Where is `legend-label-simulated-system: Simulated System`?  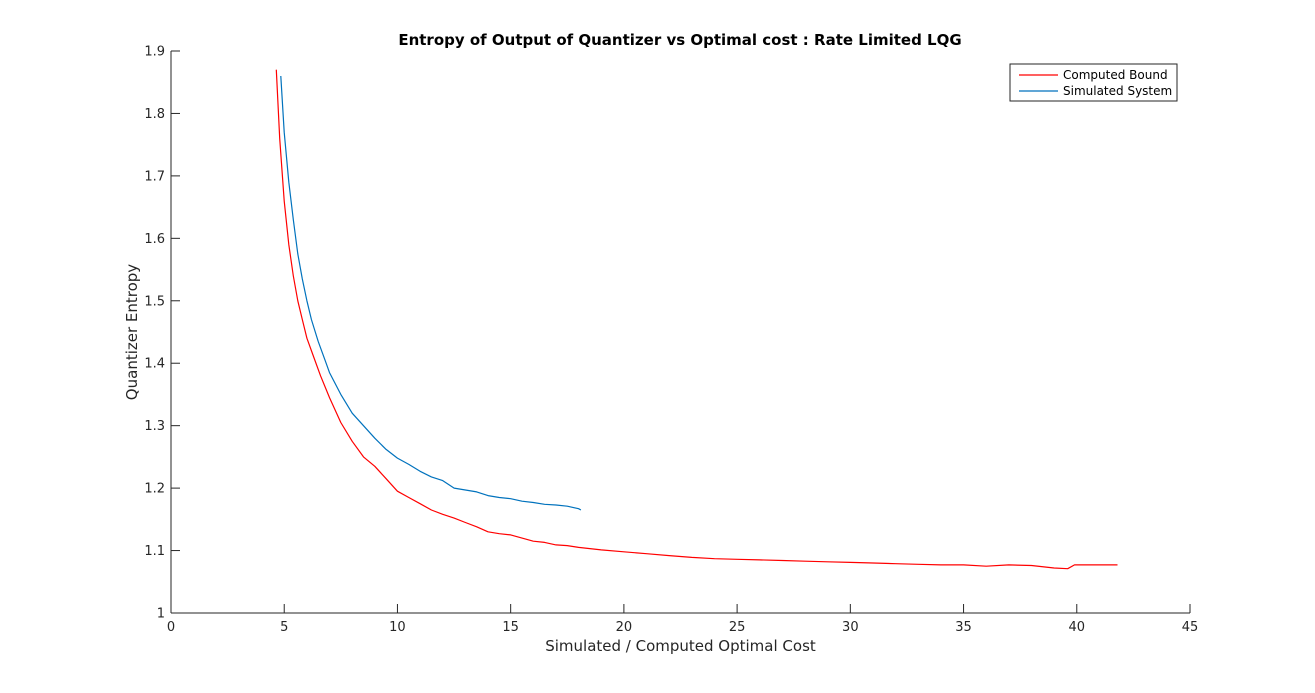
legend-label-simulated-system: Simulated System is located at coordinates (1117, 91).